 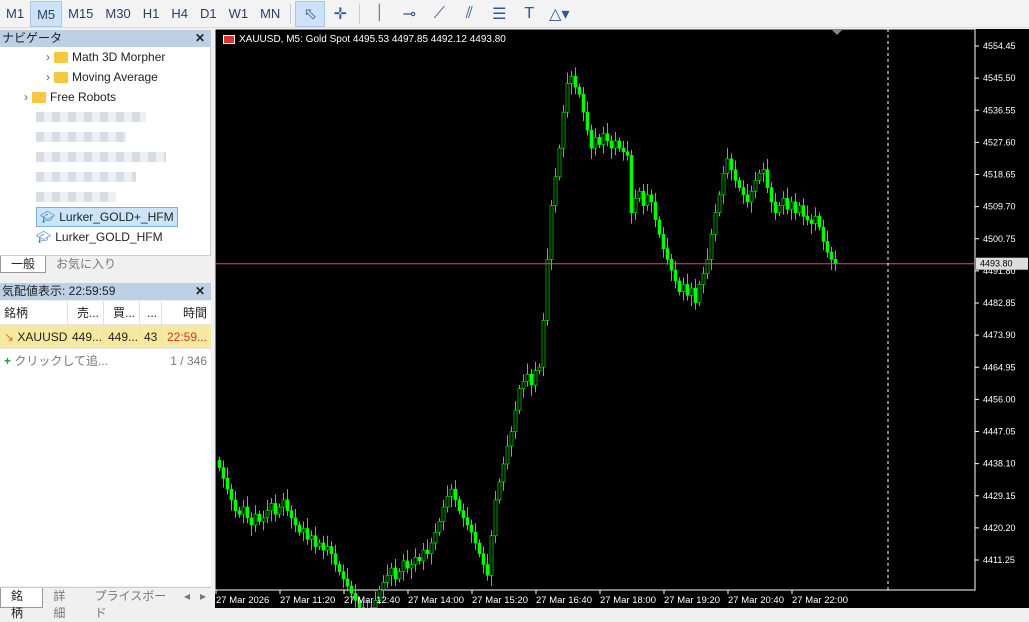 What do you see at coordinates (239, 14) in the screenshot?
I see `timeframe-w1: W1` at bounding box center [239, 14].